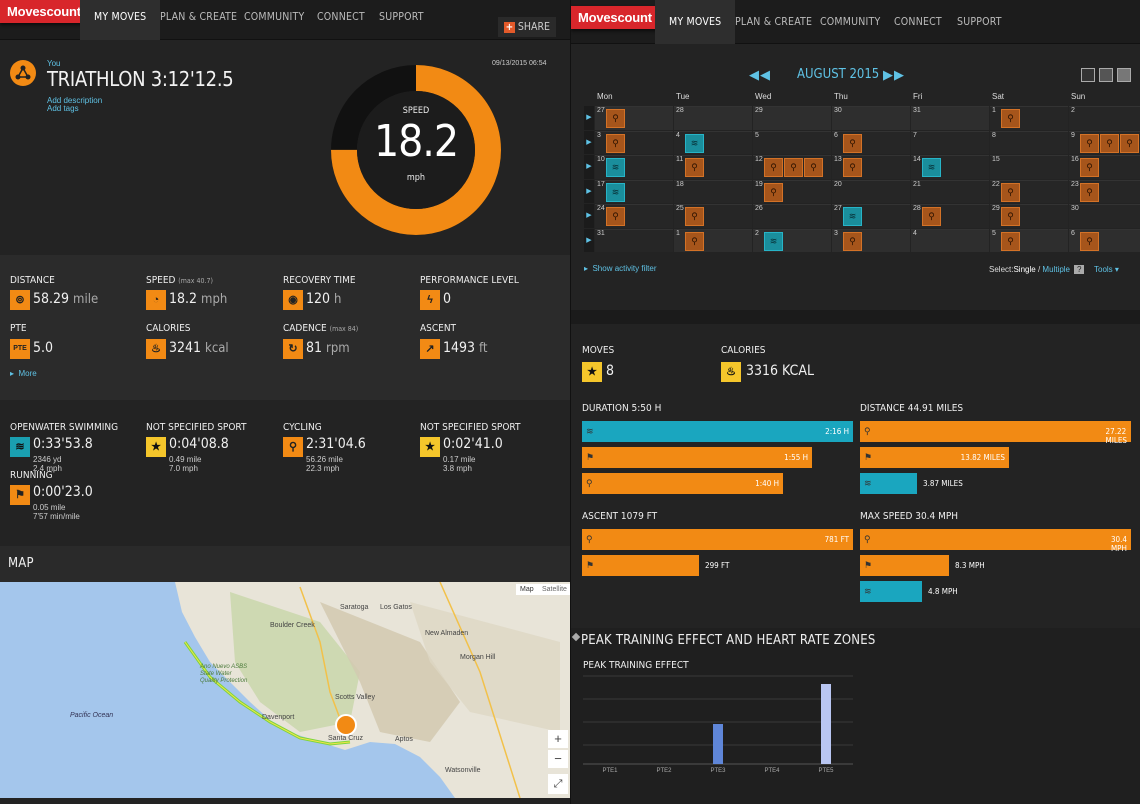  Describe the element at coordinates (156, 300) in the screenshot. I see `speedometer-icon: ◔` at that location.